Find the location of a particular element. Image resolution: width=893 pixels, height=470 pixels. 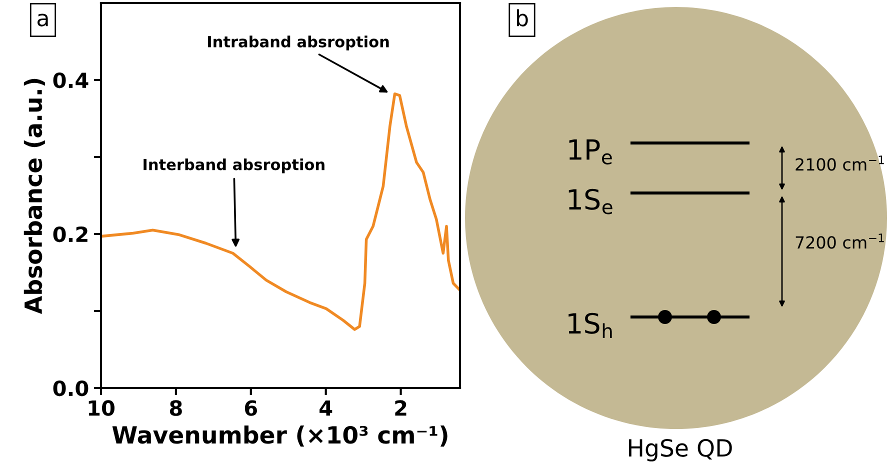

y-tick-label: 0.2 is located at coordinates (70, 234).